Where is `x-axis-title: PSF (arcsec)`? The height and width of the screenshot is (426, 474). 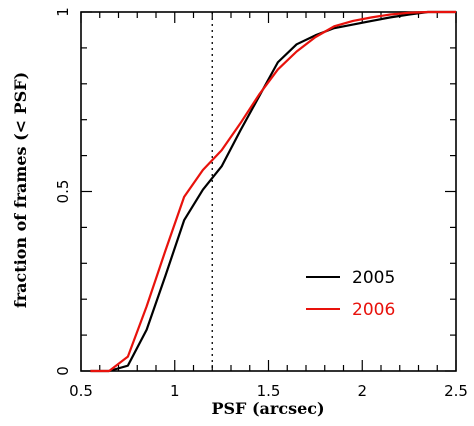 x-axis-title: PSF (arcsec) is located at coordinates (267, 408).